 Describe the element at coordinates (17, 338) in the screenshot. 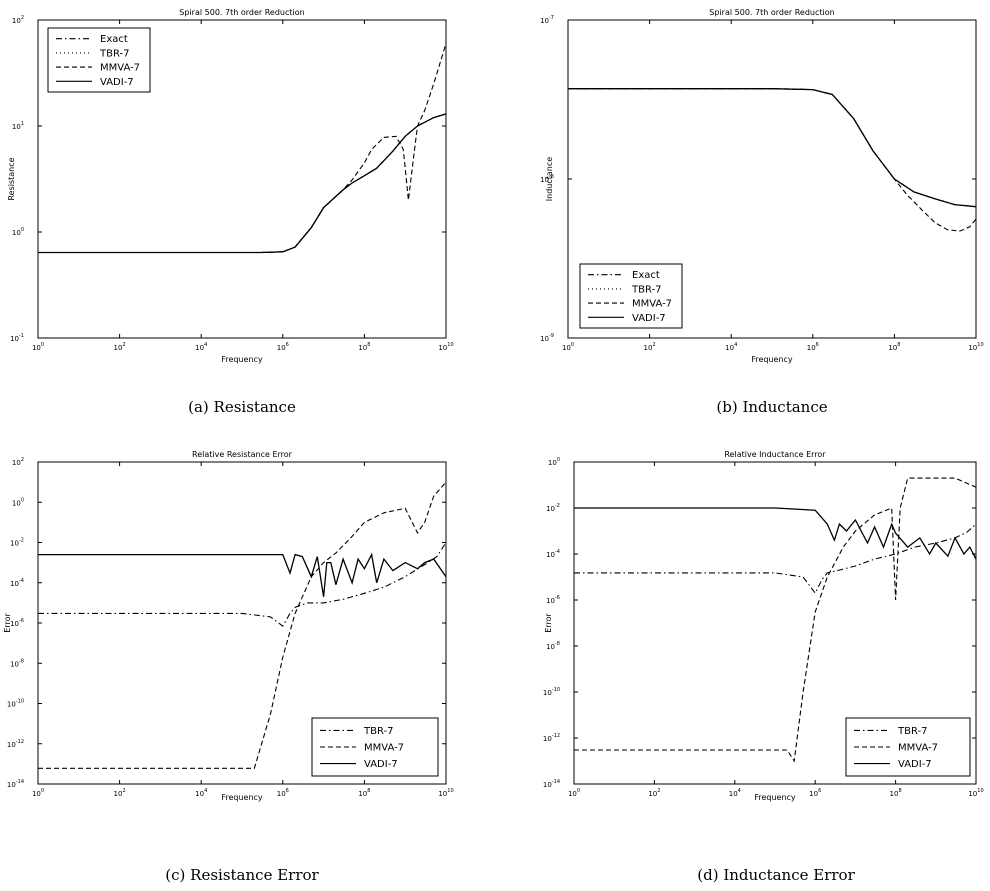

I see `y-tick-label: 10⁻¹` at that location.